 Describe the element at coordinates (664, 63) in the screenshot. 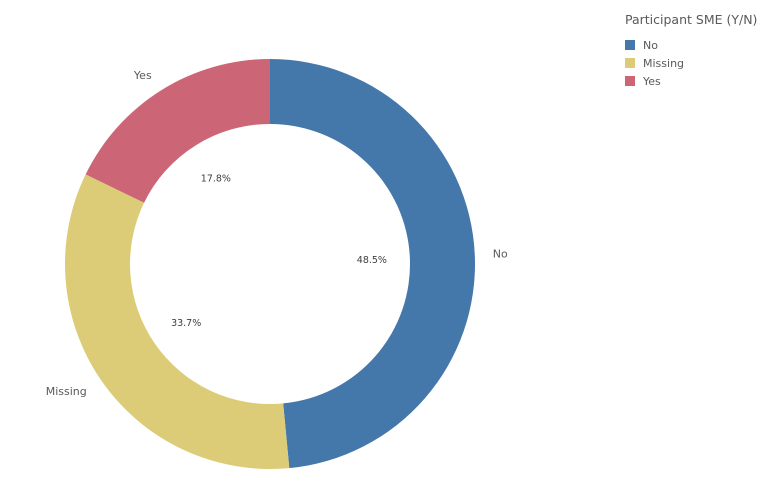

I see `legend-label-missing: Missing` at that location.